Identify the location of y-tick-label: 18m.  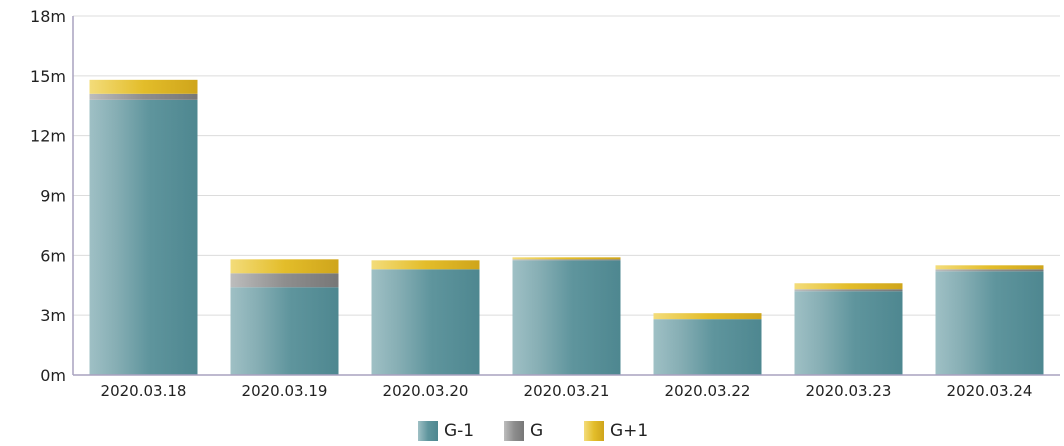
(48, 16).